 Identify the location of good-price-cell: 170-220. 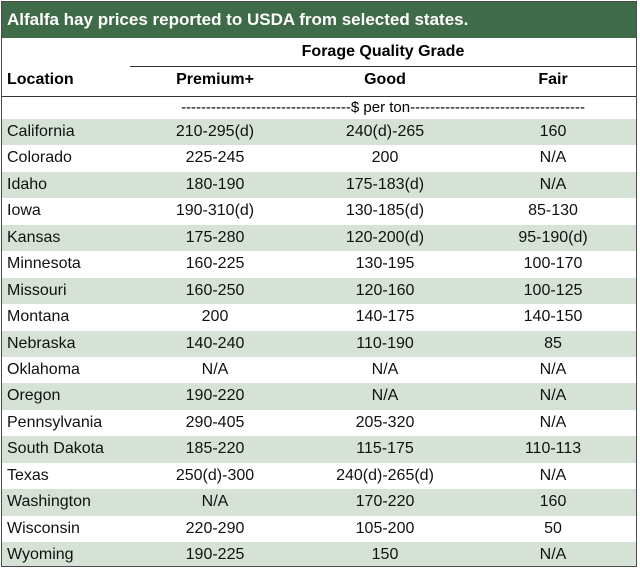
(385, 502).